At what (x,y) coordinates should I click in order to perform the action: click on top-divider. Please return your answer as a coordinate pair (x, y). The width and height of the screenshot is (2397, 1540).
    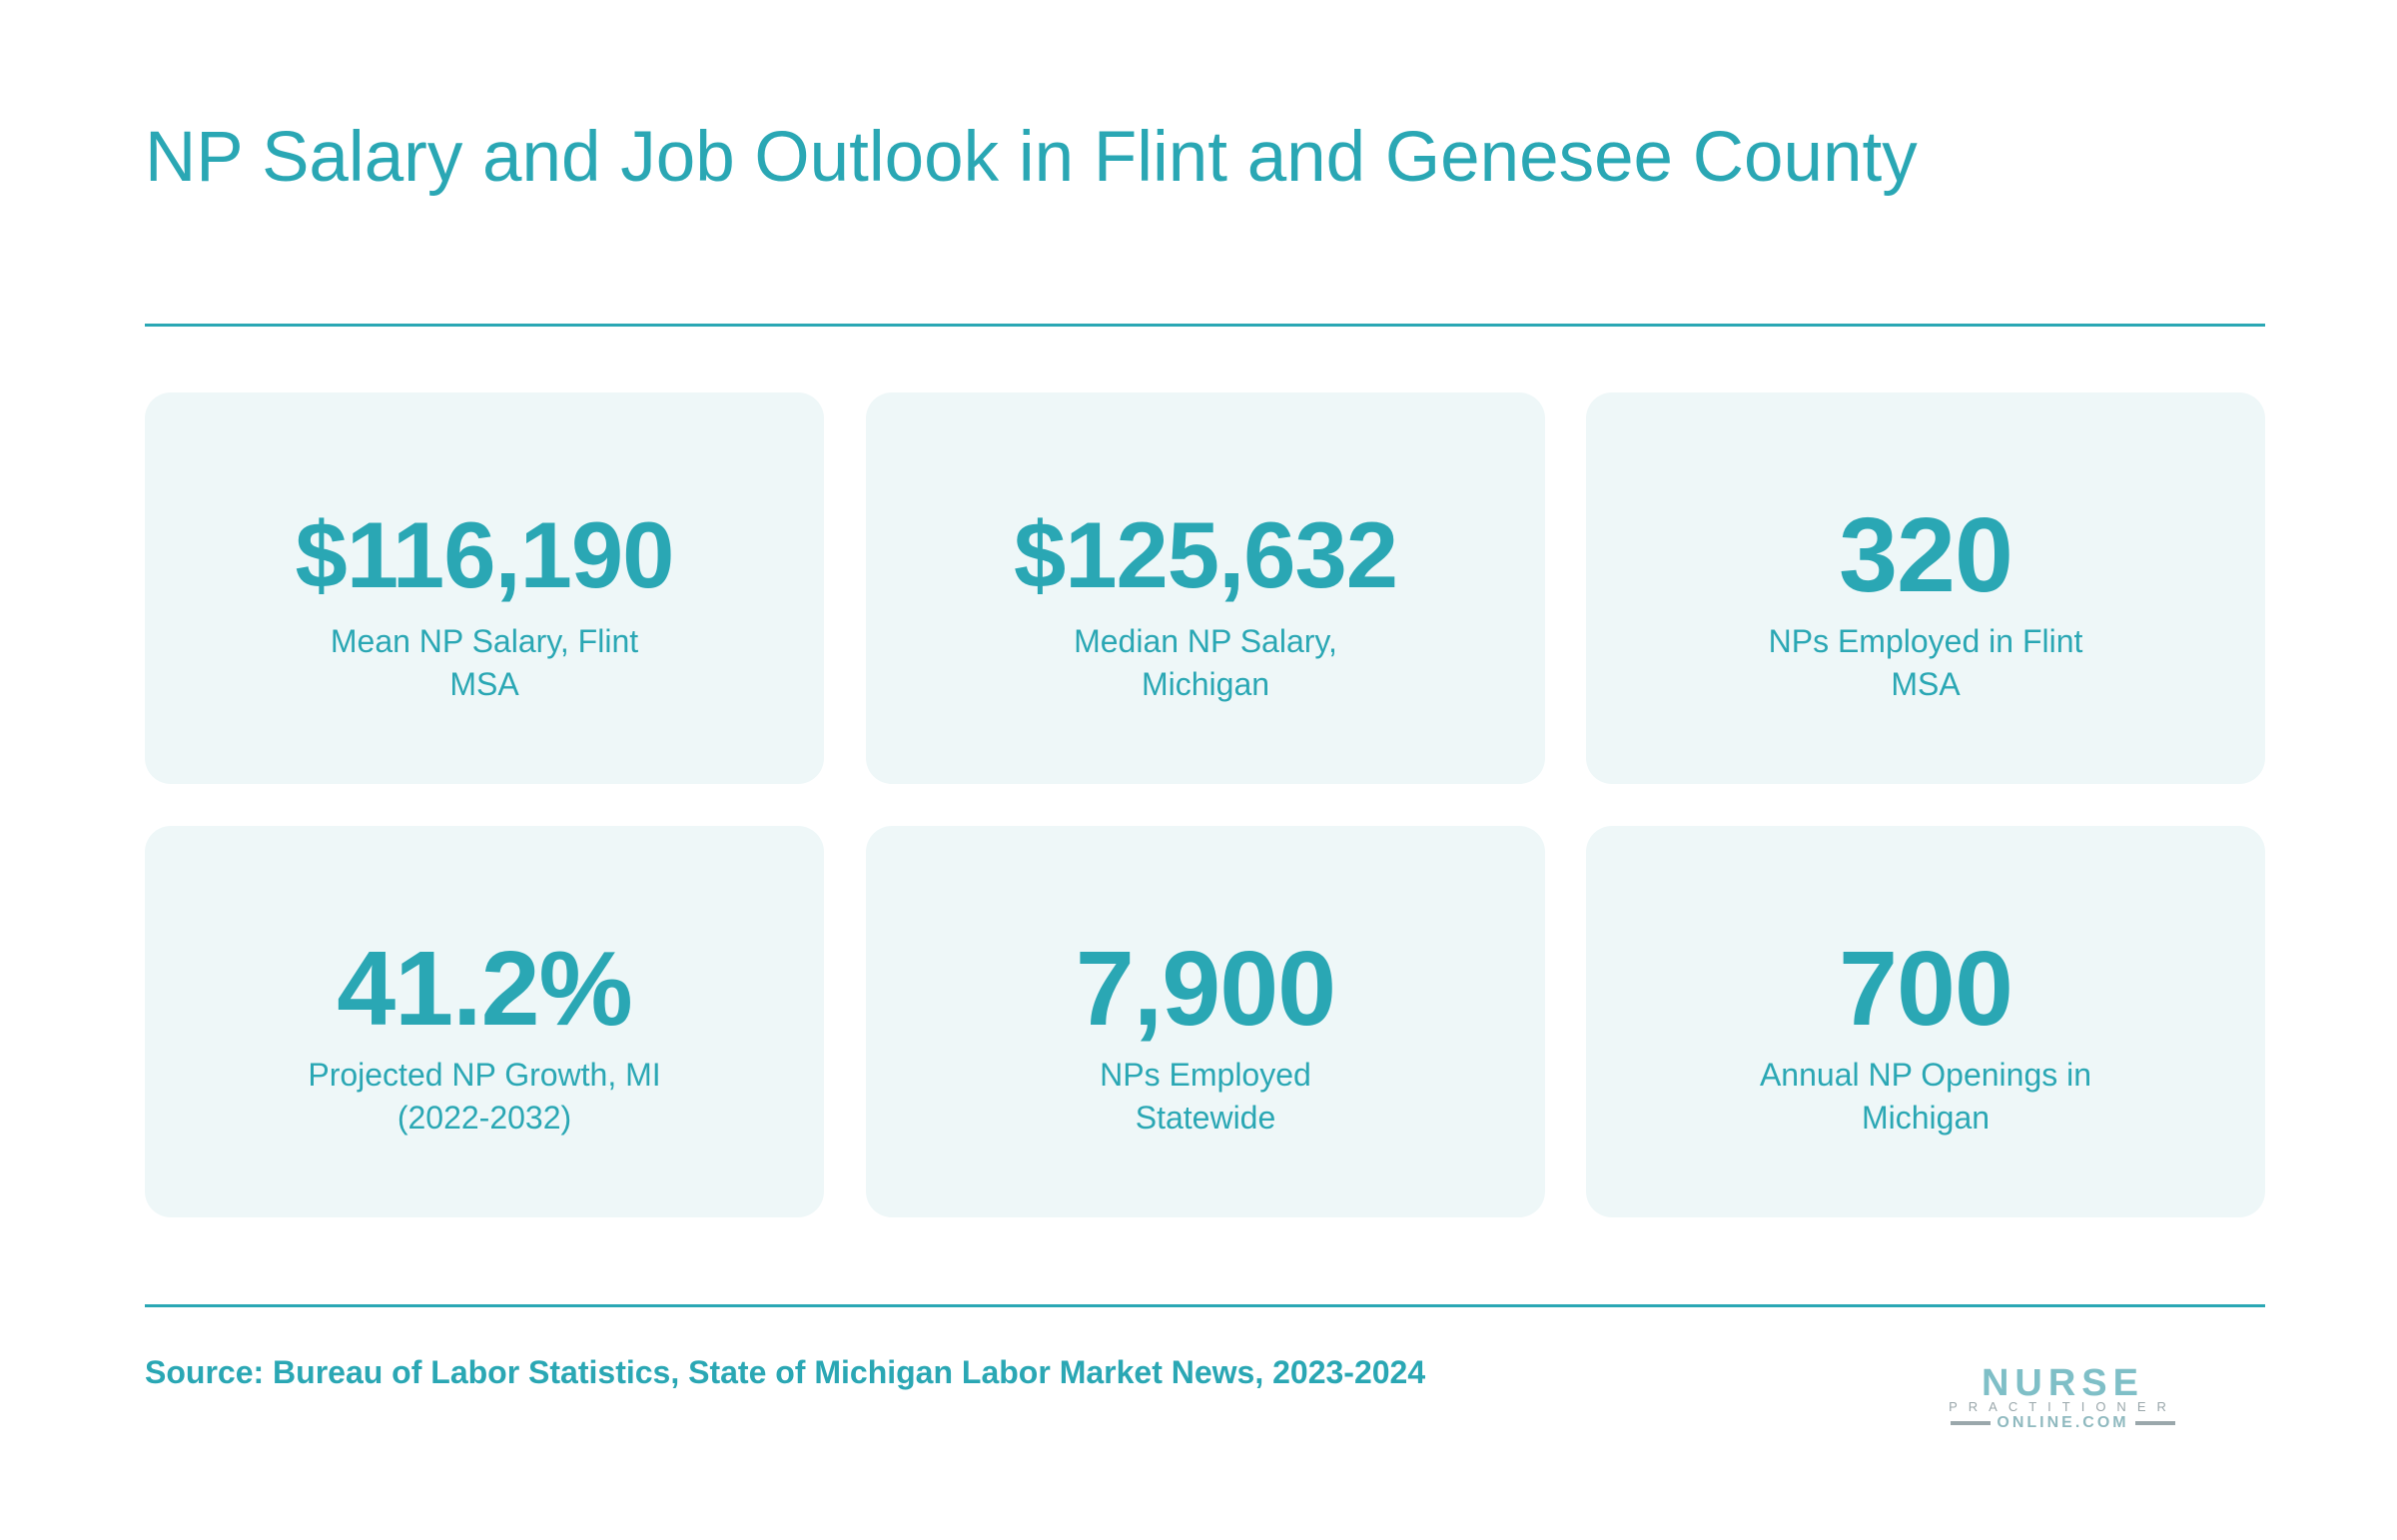
    Looking at the image, I should click on (1205, 325).